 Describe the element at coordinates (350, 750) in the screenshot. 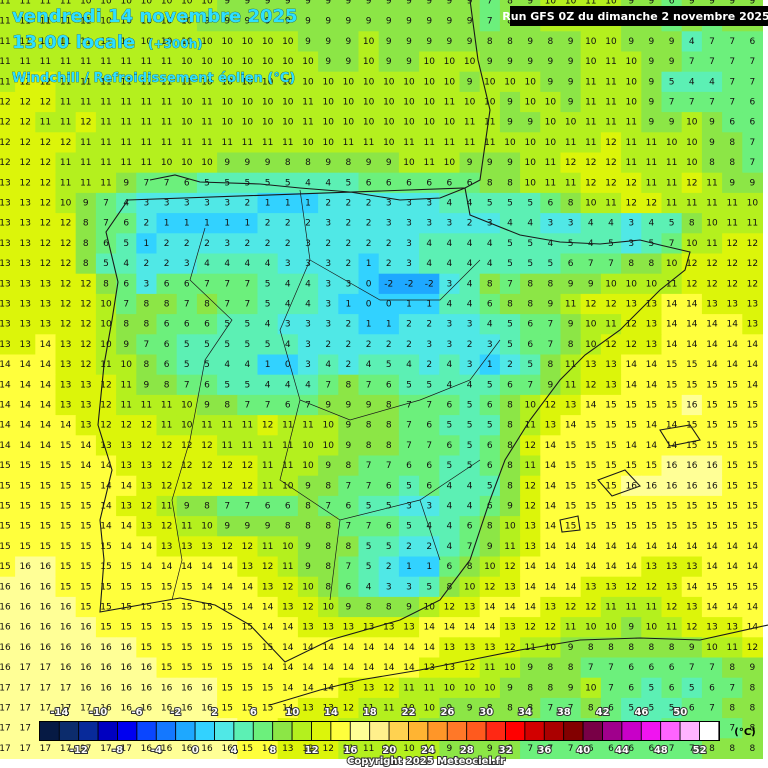

I see `legend-tick-label: 16` at that location.